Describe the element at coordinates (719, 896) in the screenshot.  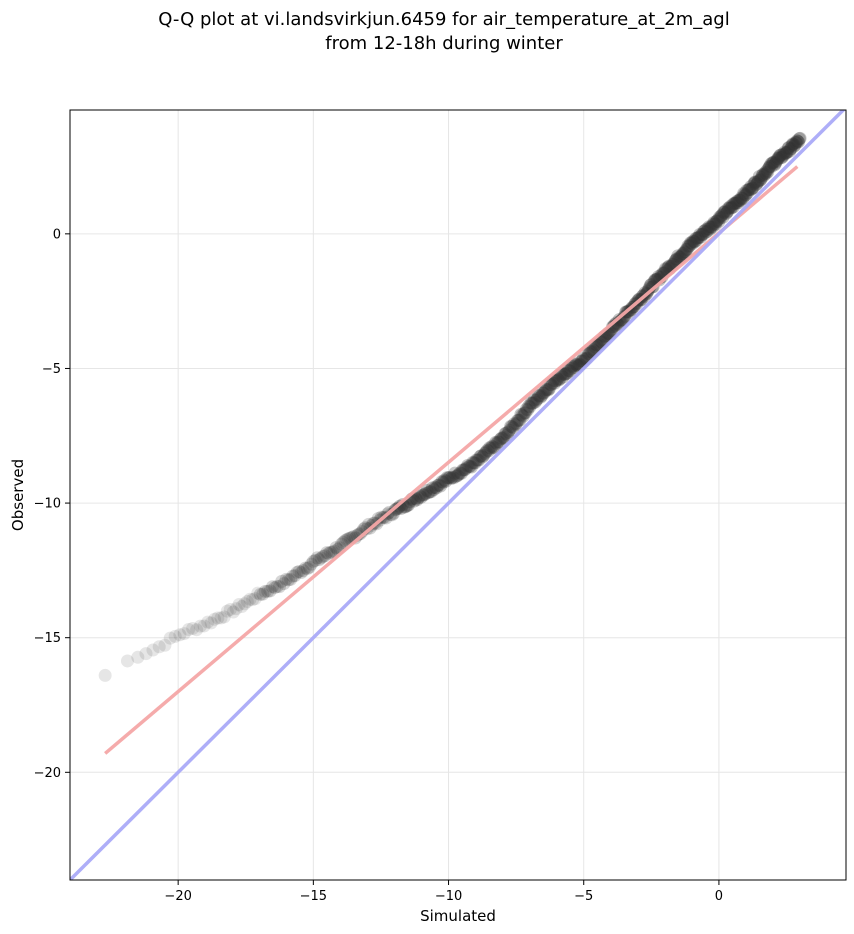
I see `x-tick-label: 0` at that location.